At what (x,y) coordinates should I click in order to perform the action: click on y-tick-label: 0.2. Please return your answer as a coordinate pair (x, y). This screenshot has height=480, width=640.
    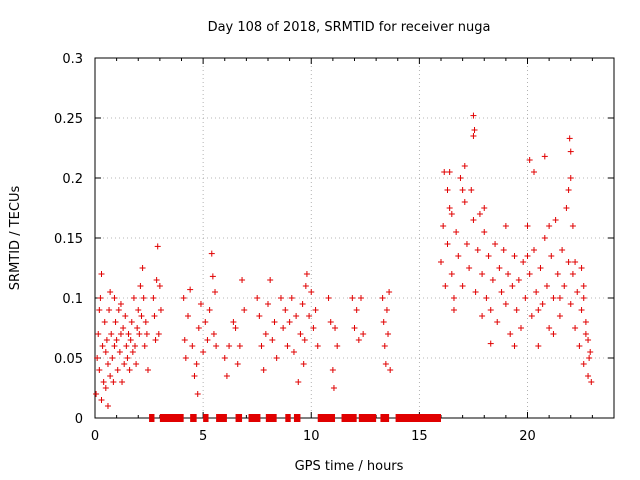
    Looking at the image, I should click on (72, 179).